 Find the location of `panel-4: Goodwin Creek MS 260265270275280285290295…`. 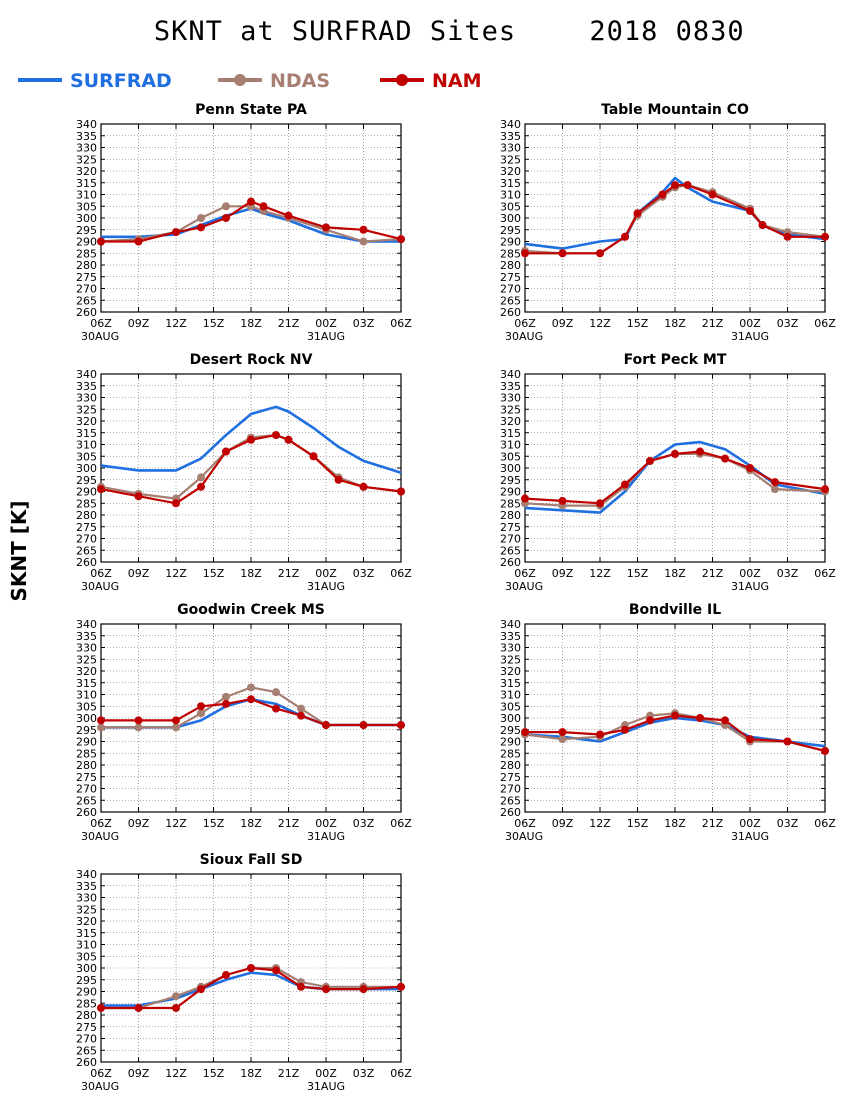

panel-4: Goodwin Creek MS 260265270275280285290295… is located at coordinates (244, 722).